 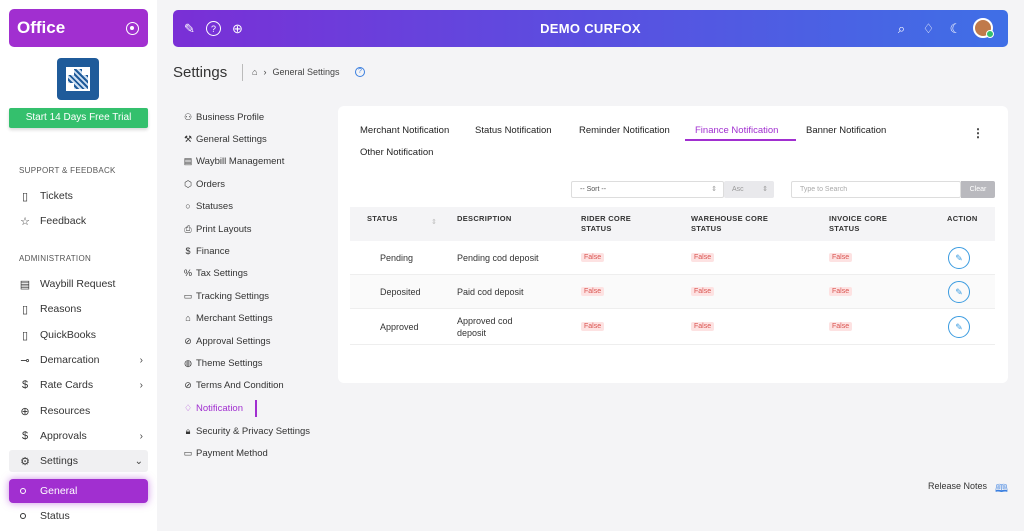 What do you see at coordinates (63, 436) in the screenshot?
I see `sidebar-item-label: Approvals` at bounding box center [63, 436].